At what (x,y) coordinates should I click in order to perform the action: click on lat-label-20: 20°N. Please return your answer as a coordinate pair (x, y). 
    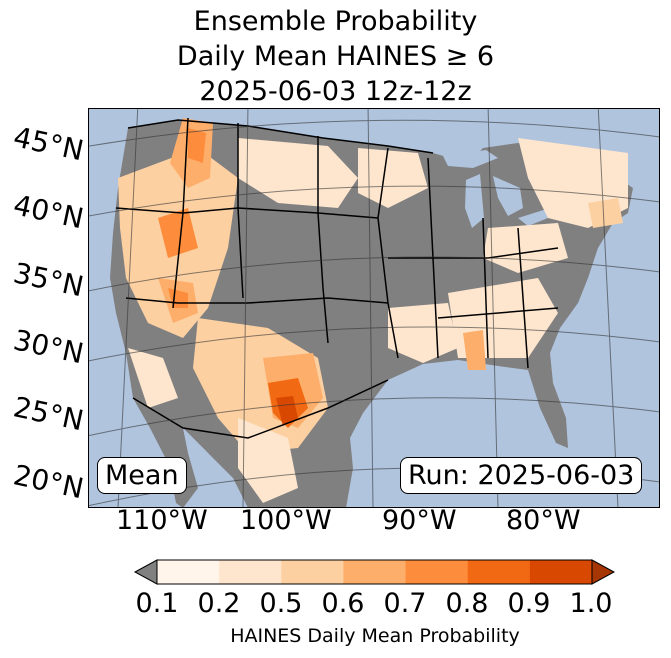
    Looking at the image, I should click on (48, 482).